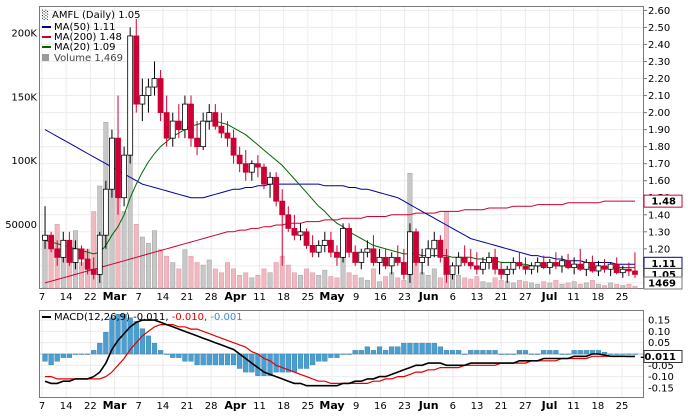 Image resolution: width=688 pixels, height=416 pixels. What do you see at coordinates (92, 317) in the screenshot?
I see `macd-legend-prefix: MACD(12,26,9)` at bounding box center [92, 317].